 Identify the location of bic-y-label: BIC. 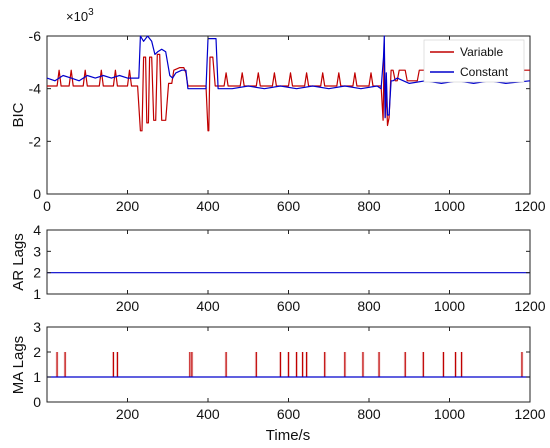
(18, 114).